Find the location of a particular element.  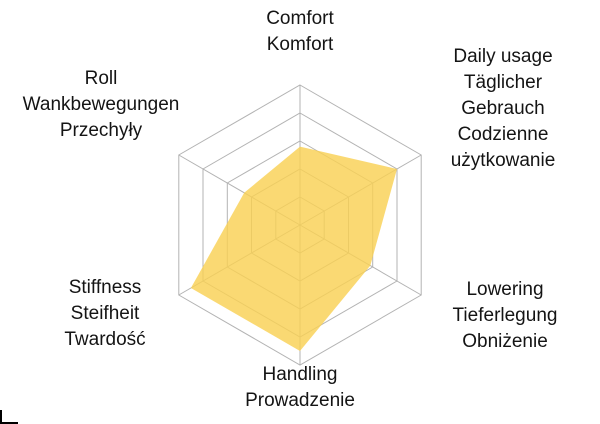

axis-label-roll: Roll Wankbewegungen Przechyły is located at coordinates (101, 104).